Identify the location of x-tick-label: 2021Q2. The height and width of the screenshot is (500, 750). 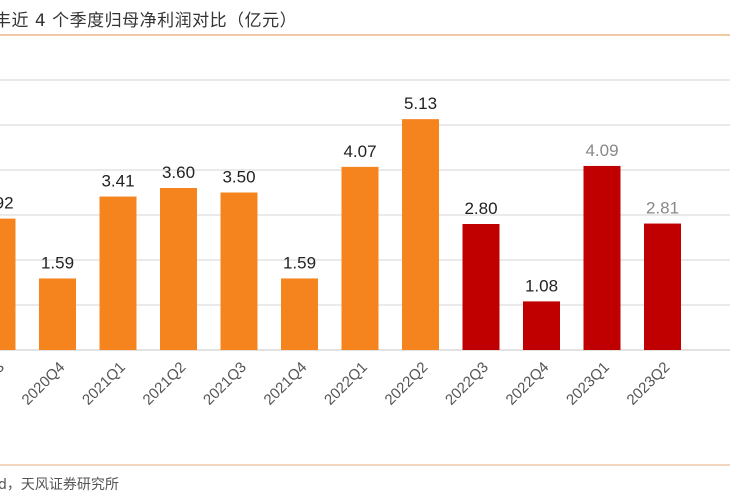
(165, 384).